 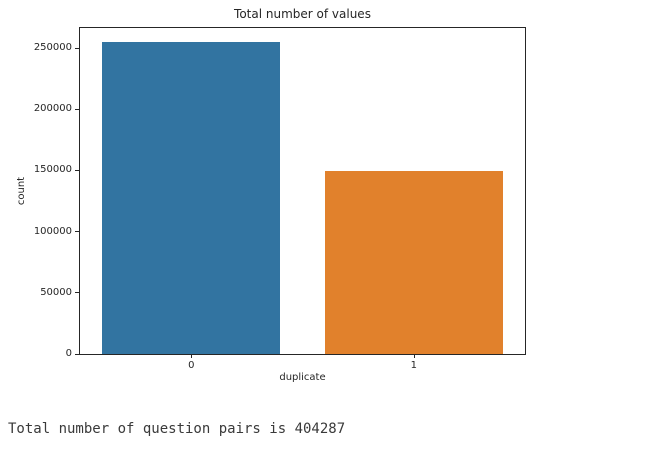 What do you see at coordinates (52, 48) in the screenshot?
I see `y-tick-label: 250000` at bounding box center [52, 48].